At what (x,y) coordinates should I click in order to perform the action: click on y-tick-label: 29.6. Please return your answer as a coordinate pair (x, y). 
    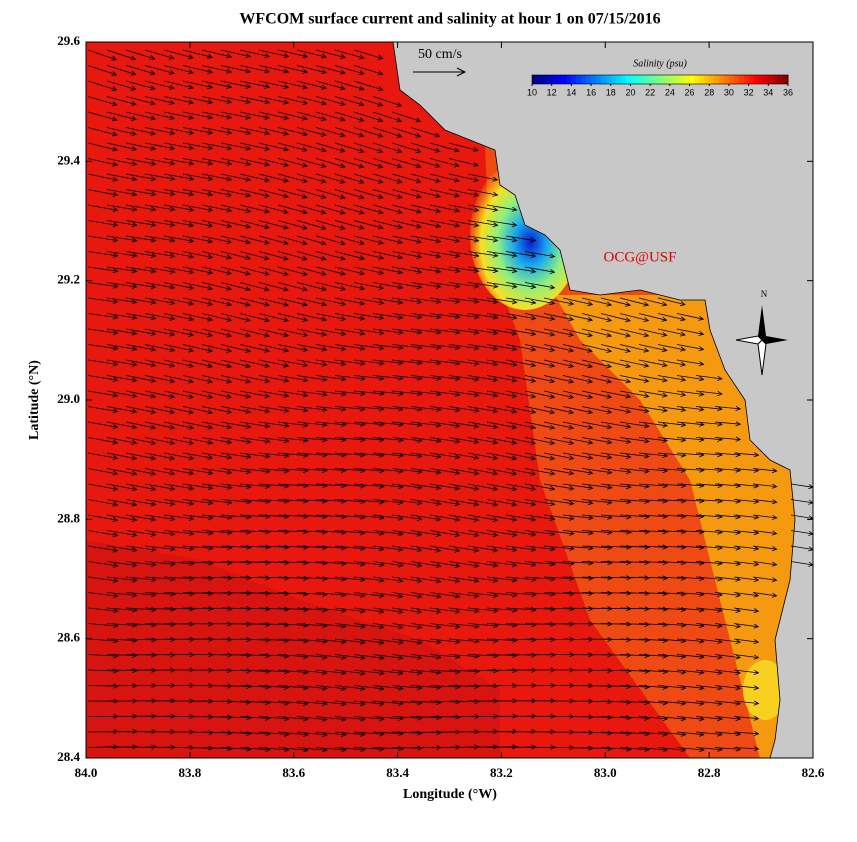
    Looking at the image, I should click on (68, 40).